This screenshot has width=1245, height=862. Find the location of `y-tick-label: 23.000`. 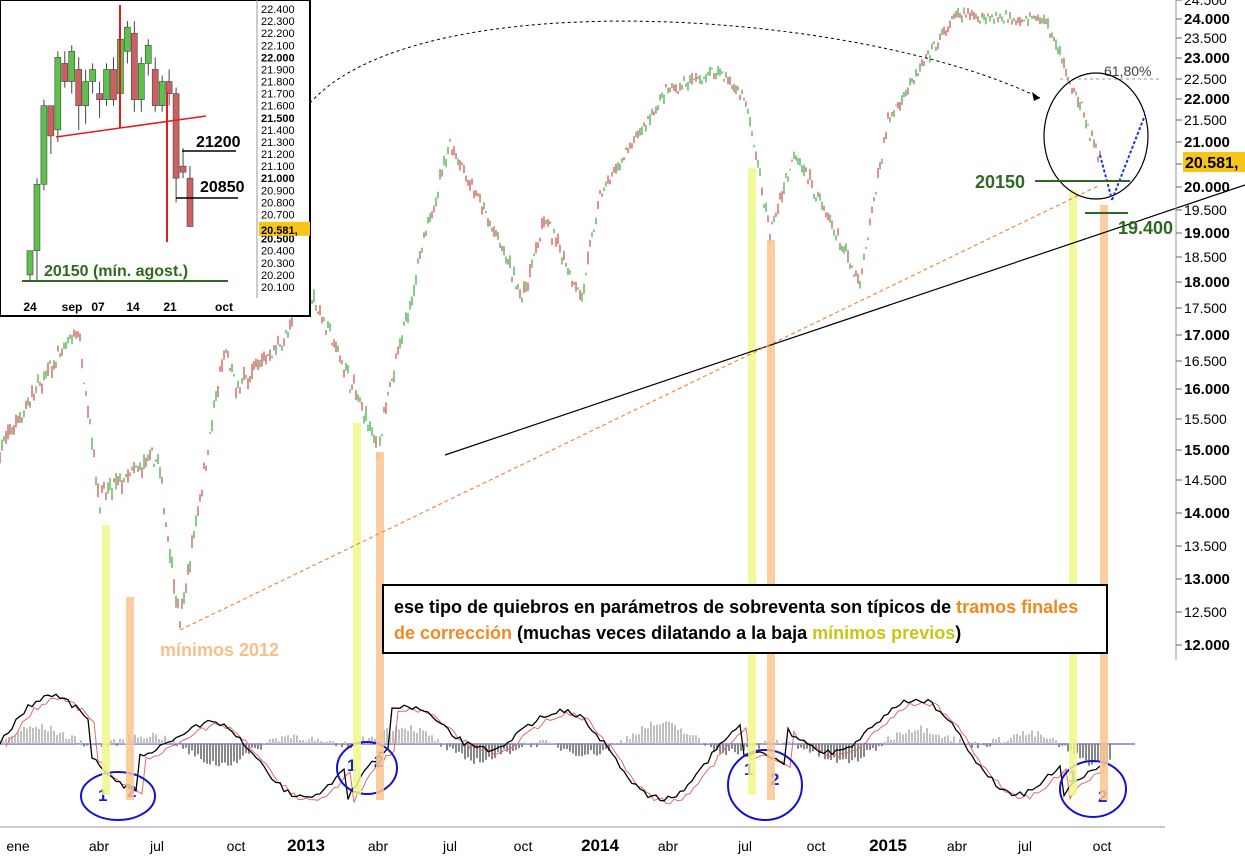

y-tick-label: 23.000 is located at coordinates (1207, 58).